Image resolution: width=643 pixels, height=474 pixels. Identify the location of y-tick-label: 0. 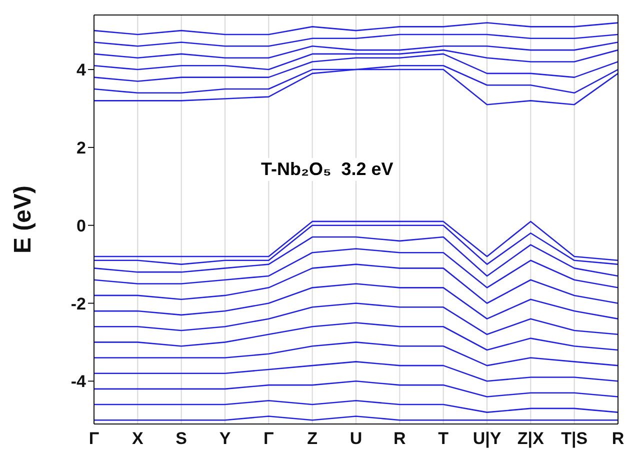
(81, 226).